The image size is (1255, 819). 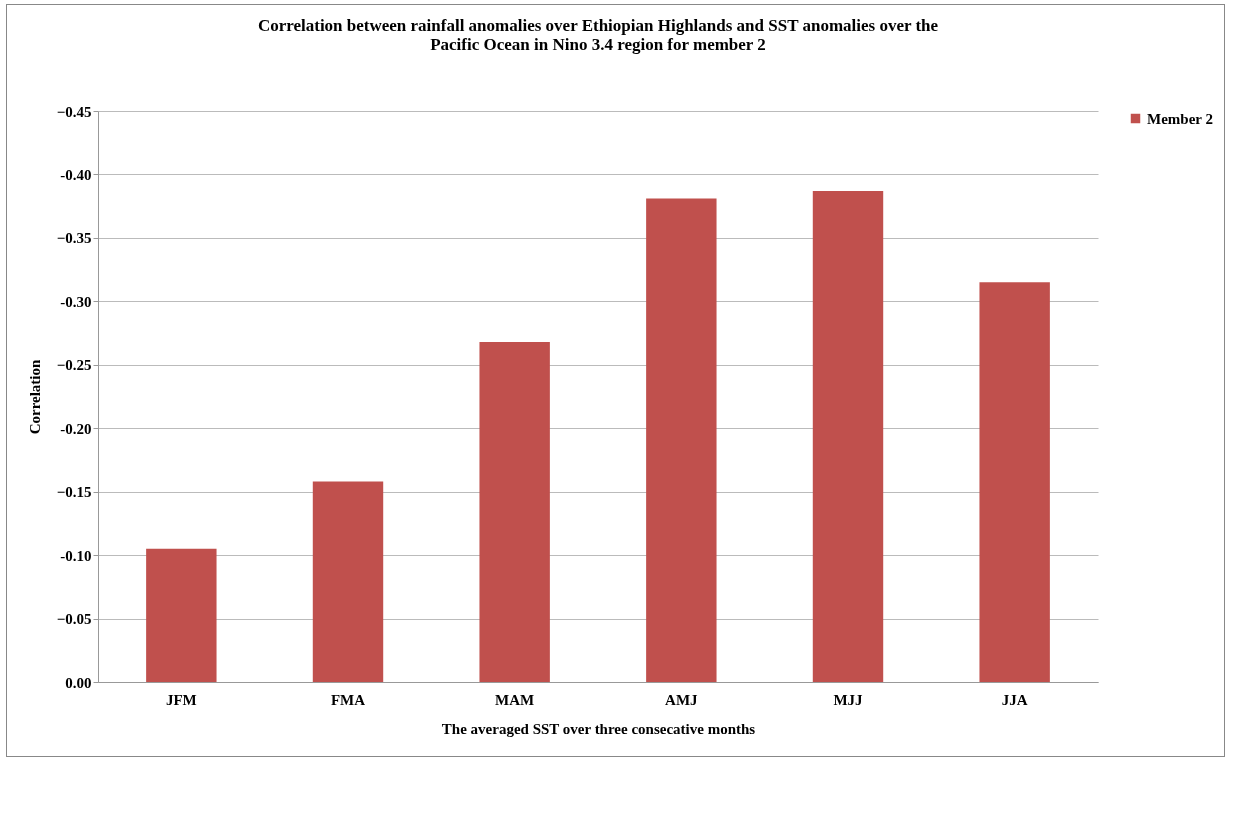 What do you see at coordinates (76, 301) in the screenshot?
I see `y-tick-label: -0.30` at bounding box center [76, 301].